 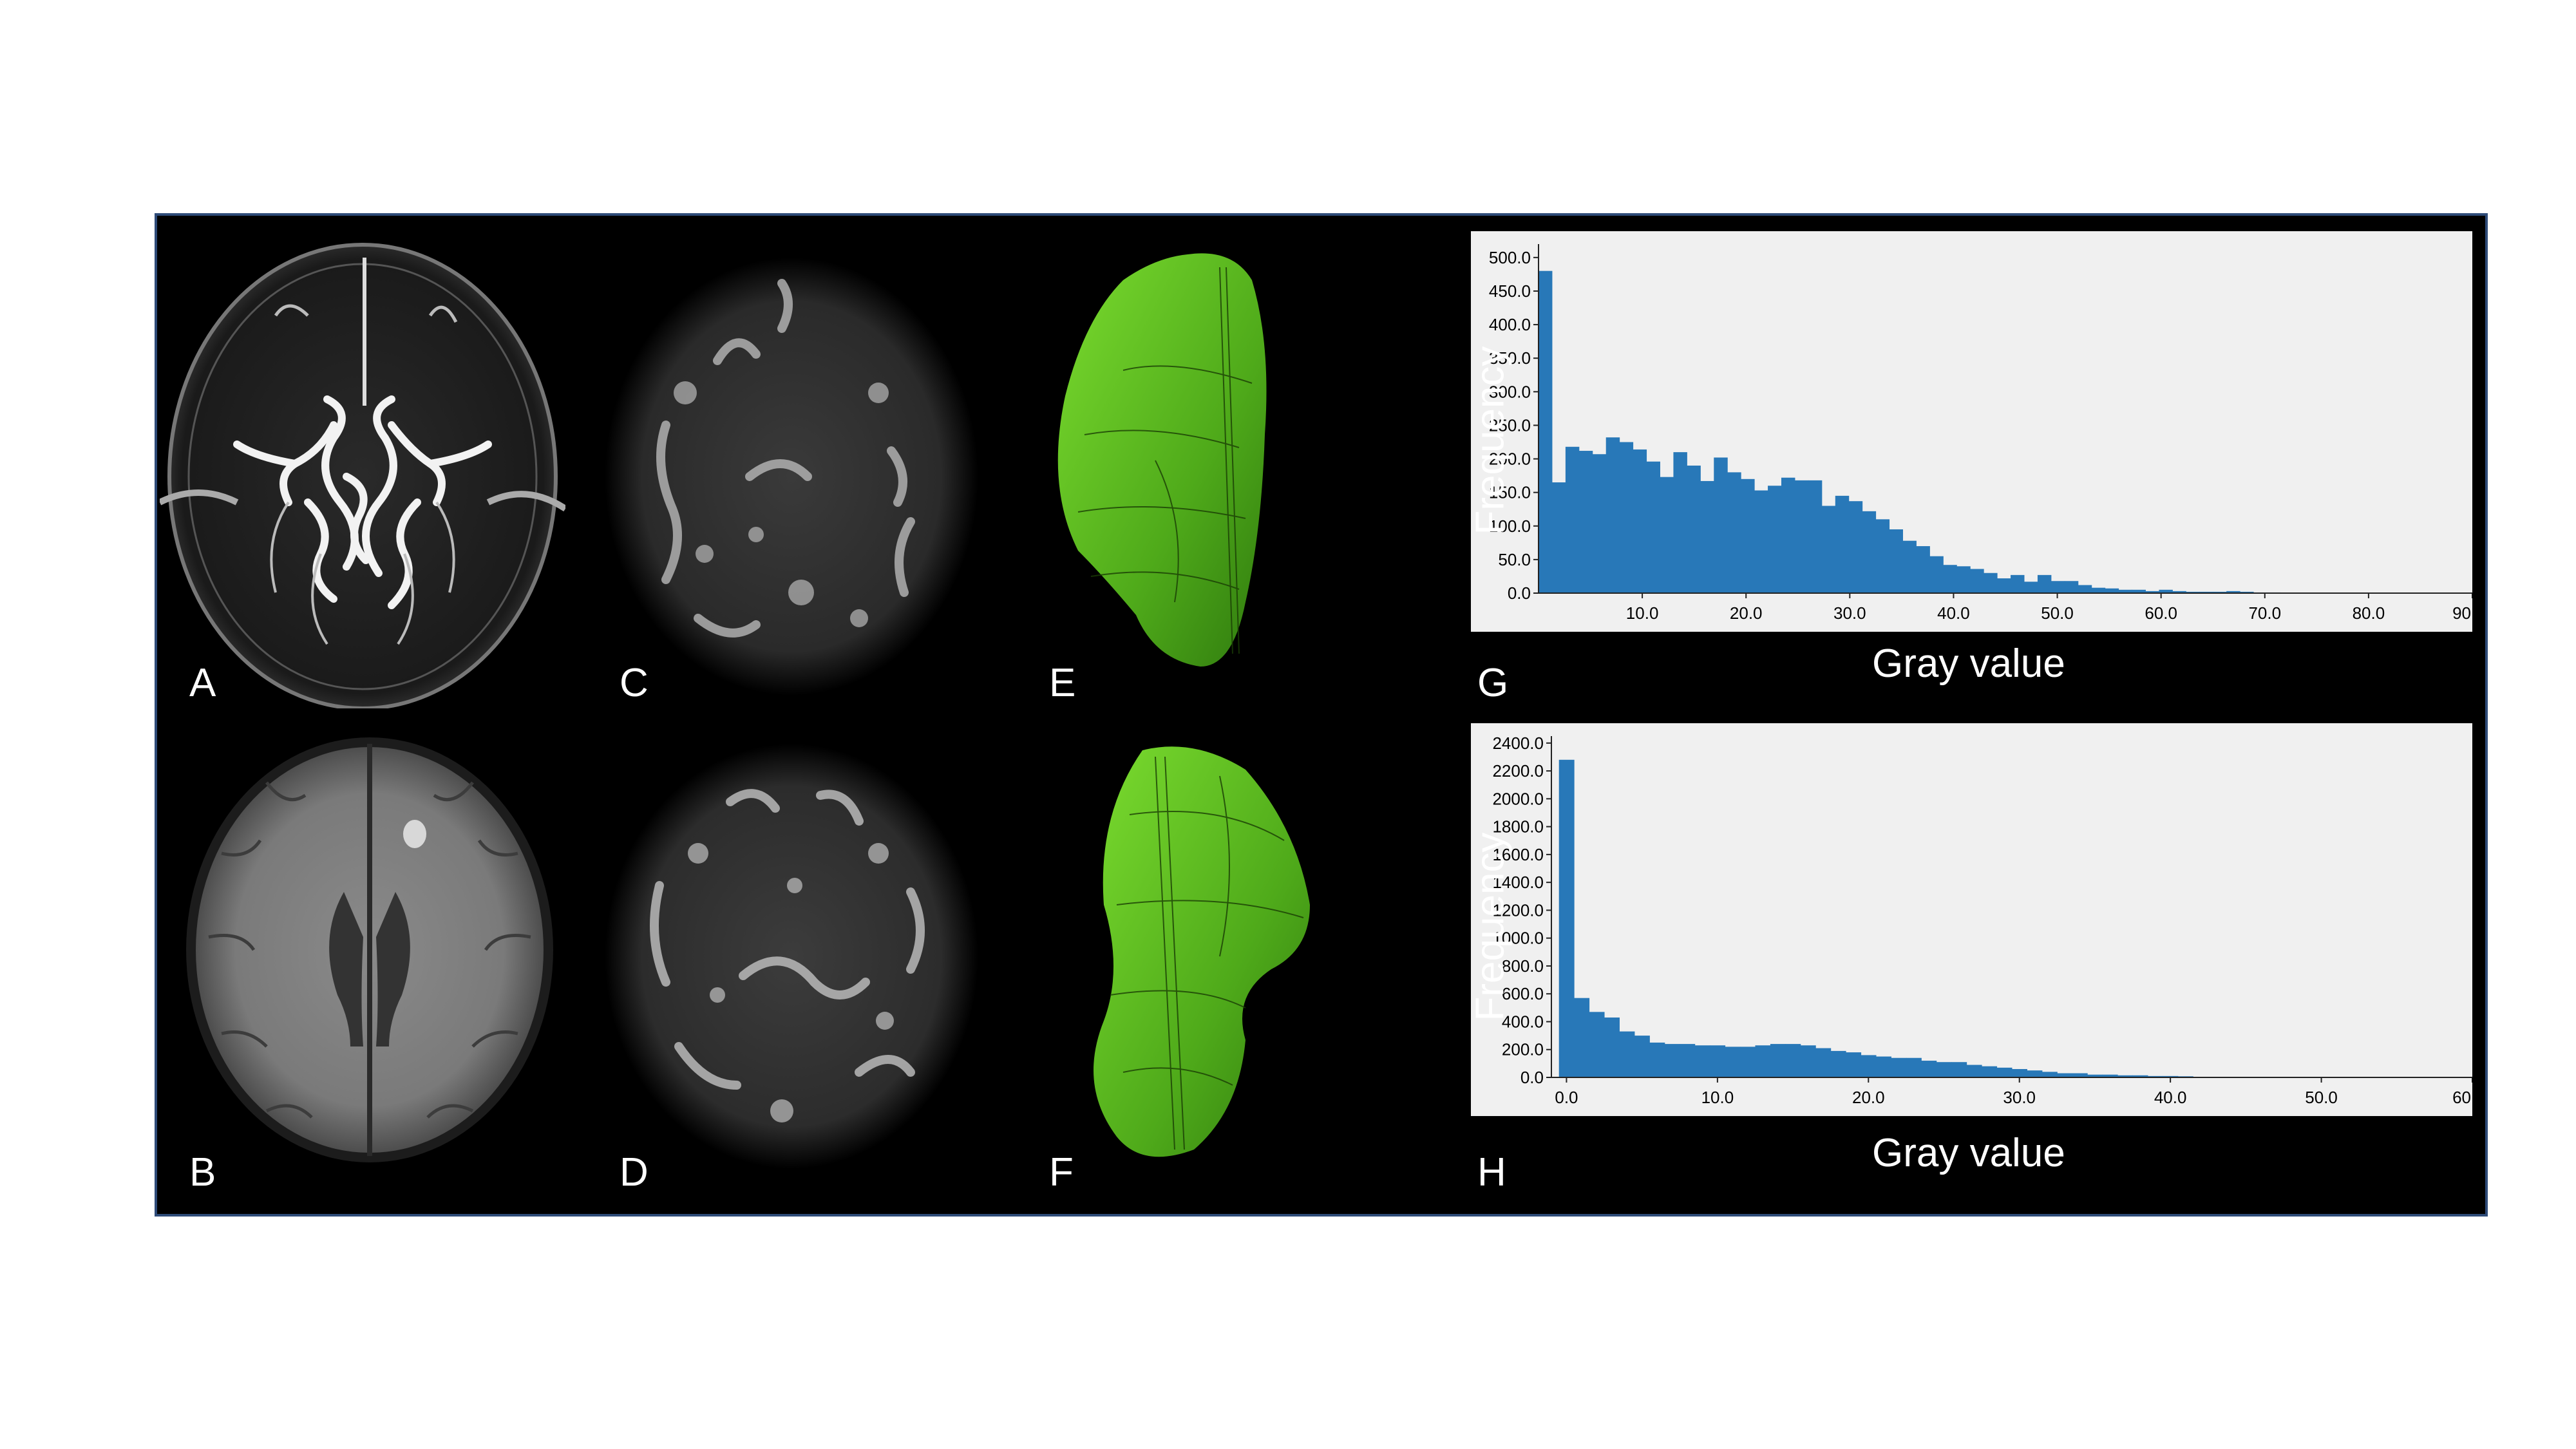 What do you see at coordinates (1518, 939) in the screenshot?
I see `y-tick-label: 1000.0` at bounding box center [1518, 939].